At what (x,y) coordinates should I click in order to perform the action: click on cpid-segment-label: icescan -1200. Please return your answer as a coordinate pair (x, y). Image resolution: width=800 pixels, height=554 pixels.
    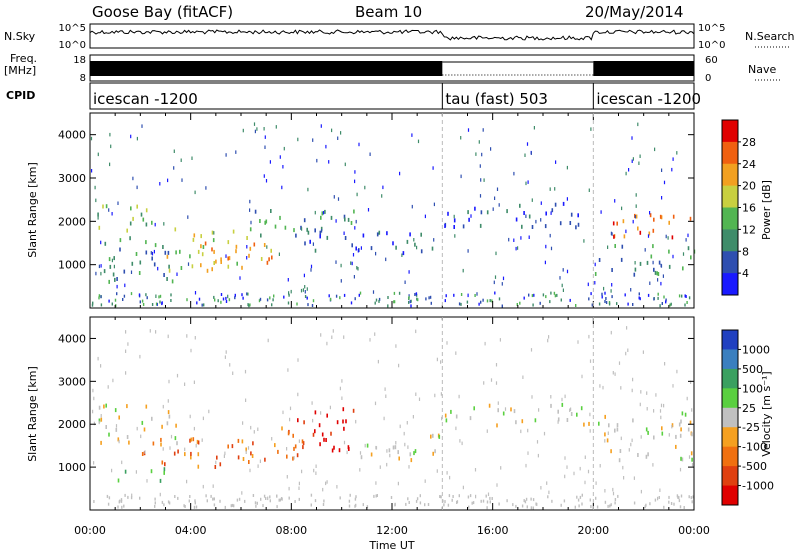
    Looking at the image, I should click on (648, 99).